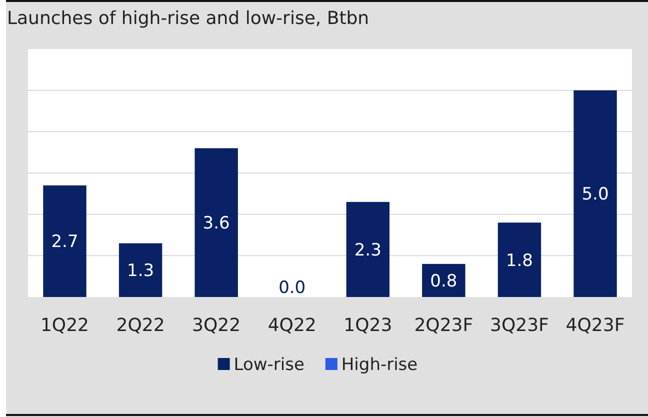  I want to click on x-tick-label: 2Q23F, so click(444, 325).